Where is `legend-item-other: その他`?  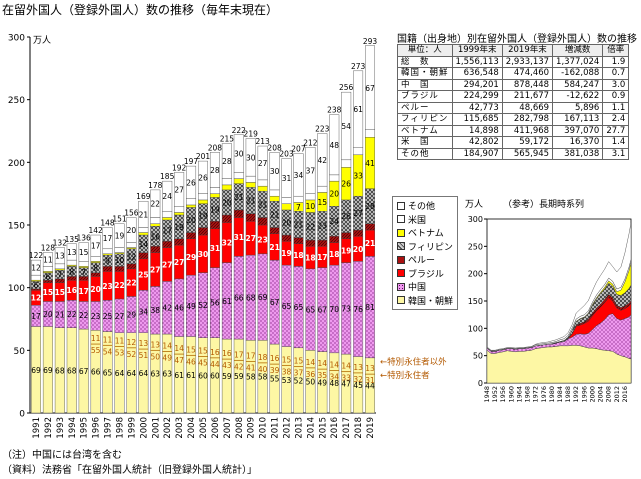
legend-item-other: その他 is located at coordinates (425, 206).